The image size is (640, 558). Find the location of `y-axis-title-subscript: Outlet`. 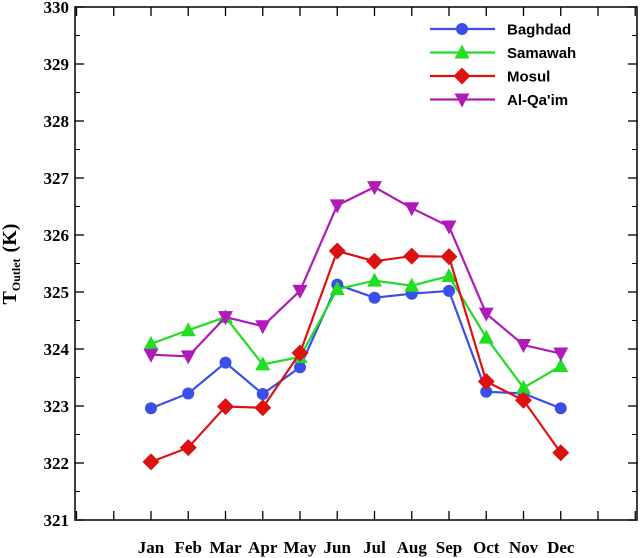

y-axis-title-subscript: Outlet is located at coordinates (16, 274).